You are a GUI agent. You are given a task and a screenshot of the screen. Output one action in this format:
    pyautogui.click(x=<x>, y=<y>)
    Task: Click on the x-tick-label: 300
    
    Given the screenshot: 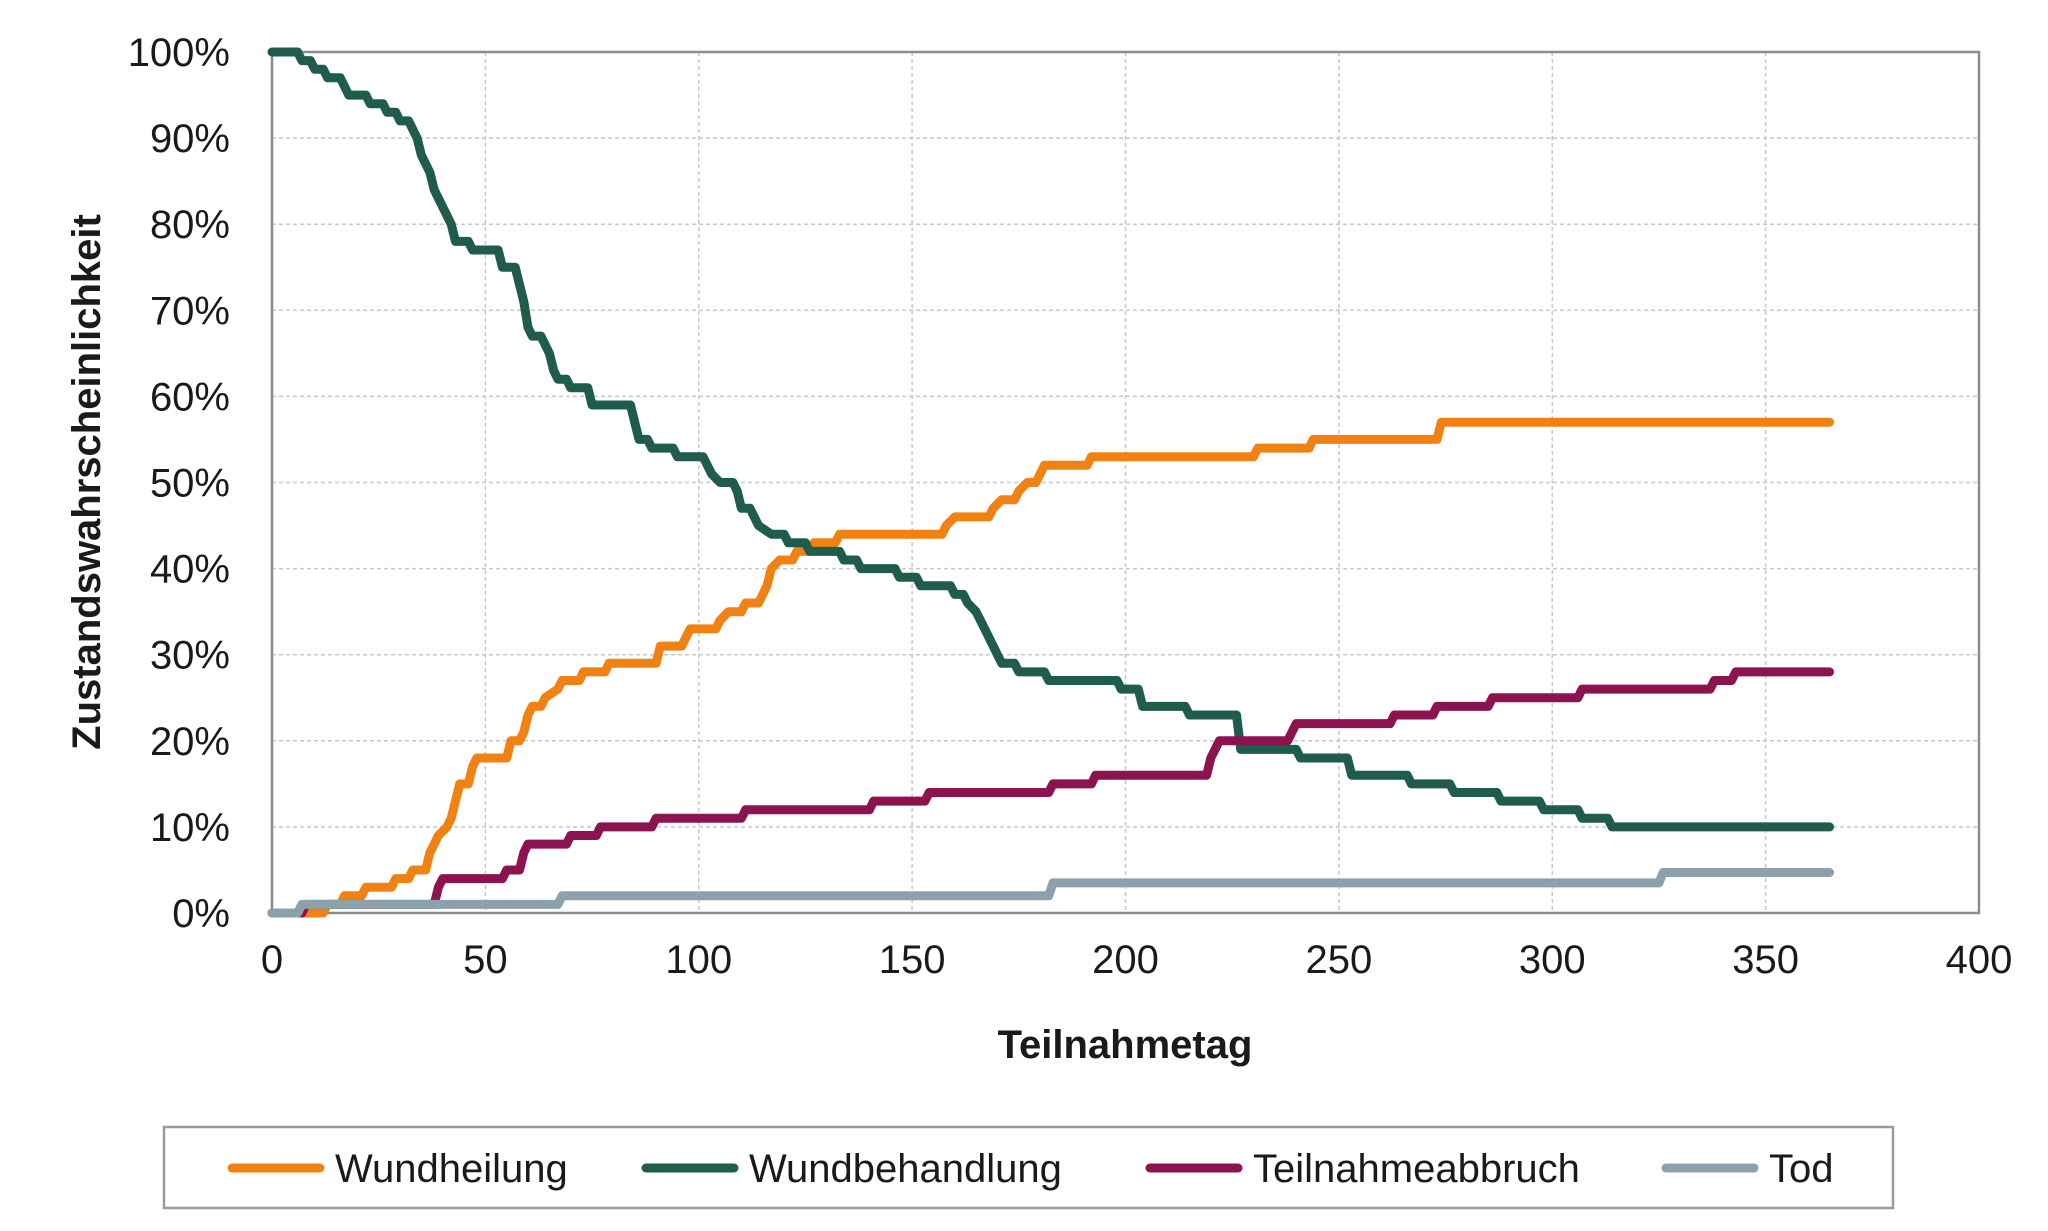 What is the action you would take?
    pyautogui.click(x=1552, y=960)
    